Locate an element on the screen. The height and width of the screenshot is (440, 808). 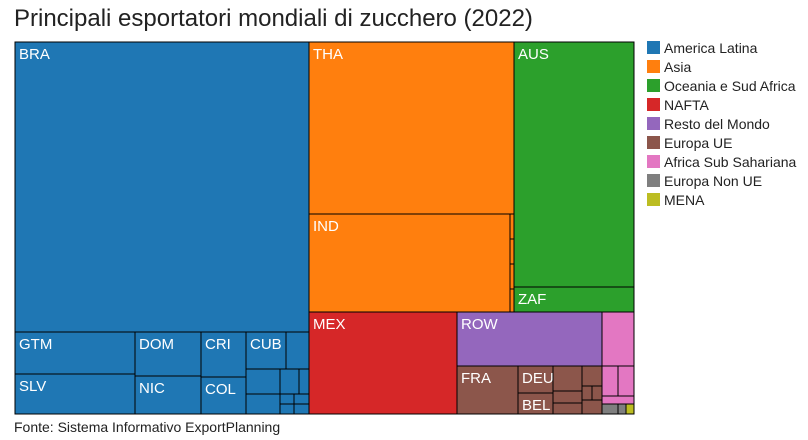
tile-aus is located at coordinates (574, 164).